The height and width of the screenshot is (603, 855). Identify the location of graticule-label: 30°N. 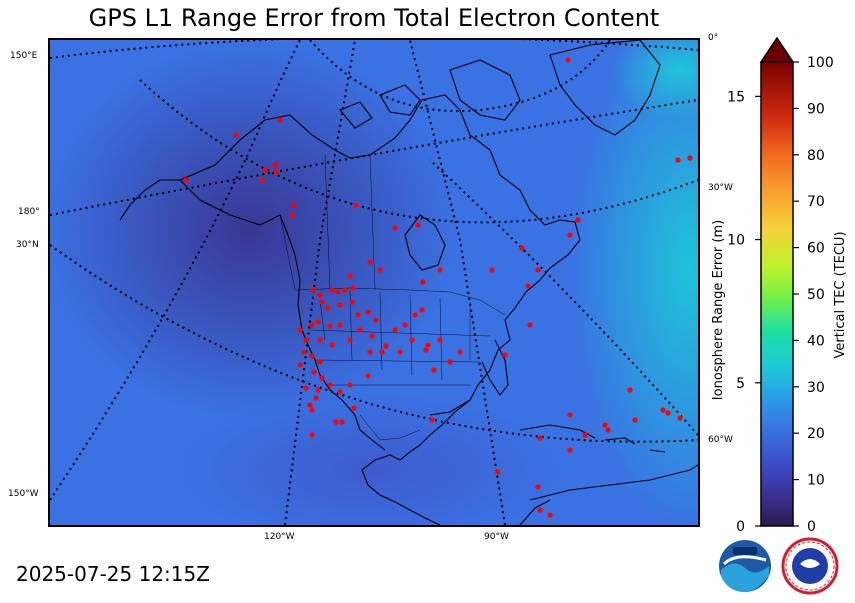
(27, 245).